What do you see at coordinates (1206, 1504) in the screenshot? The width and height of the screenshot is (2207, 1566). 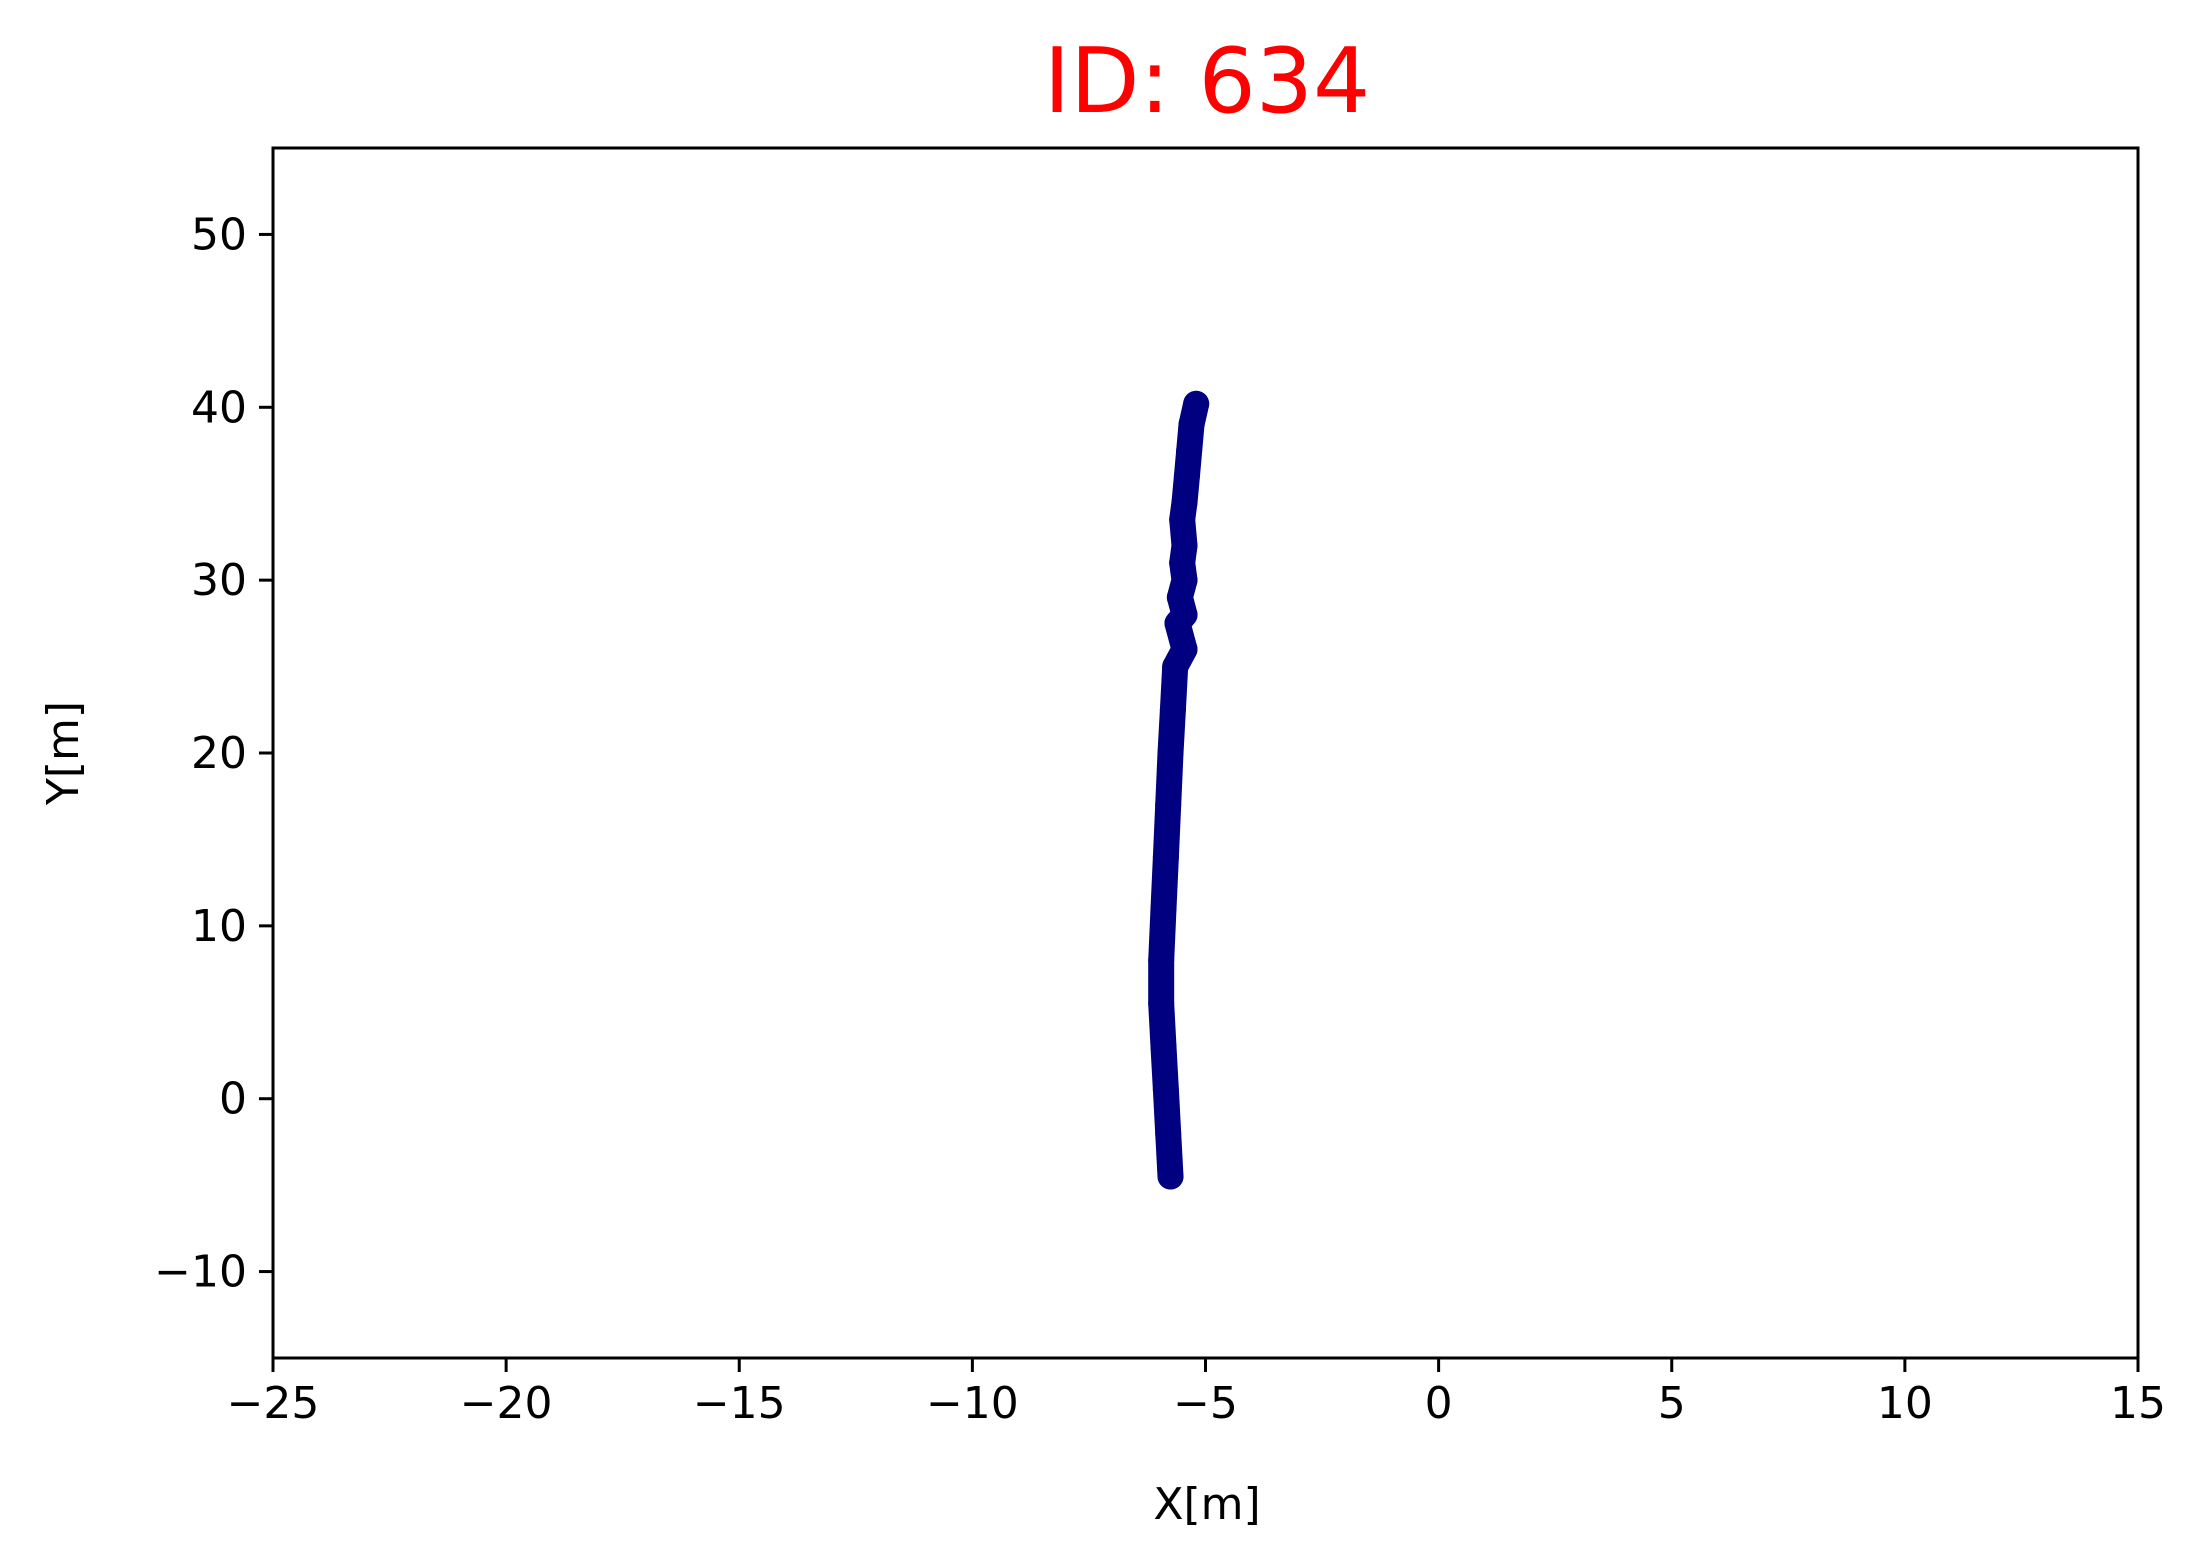 I see `x-axis-label: X[m]` at bounding box center [1206, 1504].